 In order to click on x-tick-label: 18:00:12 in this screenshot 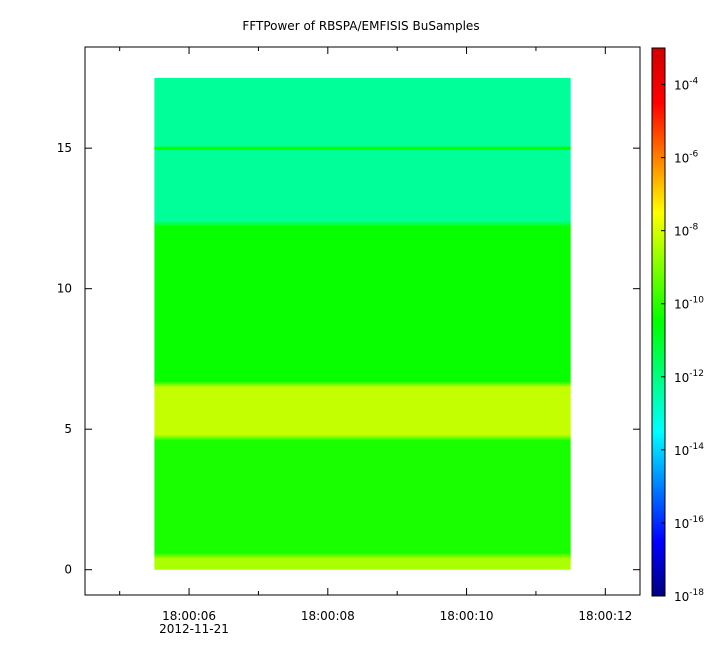, I will do `click(605, 616)`.